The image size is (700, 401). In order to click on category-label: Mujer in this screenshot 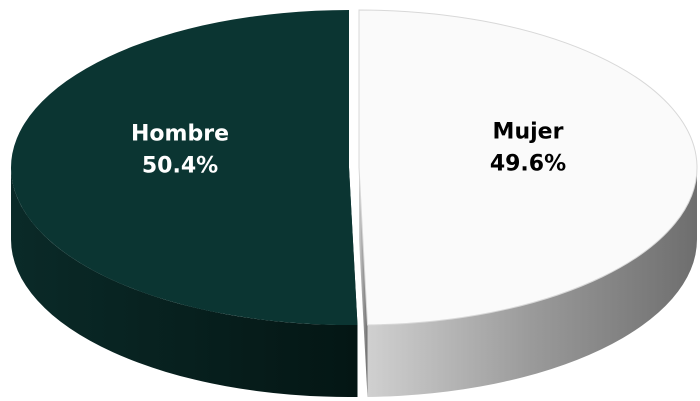, I will do `click(528, 132)`.